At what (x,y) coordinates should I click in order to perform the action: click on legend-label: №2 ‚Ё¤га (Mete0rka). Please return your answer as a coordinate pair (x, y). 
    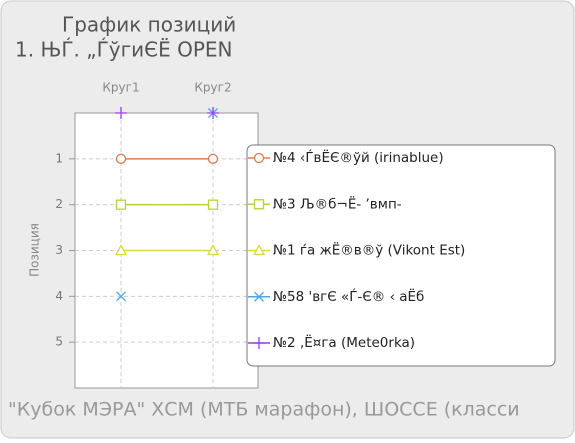
    Looking at the image, I should click on (344, 342).